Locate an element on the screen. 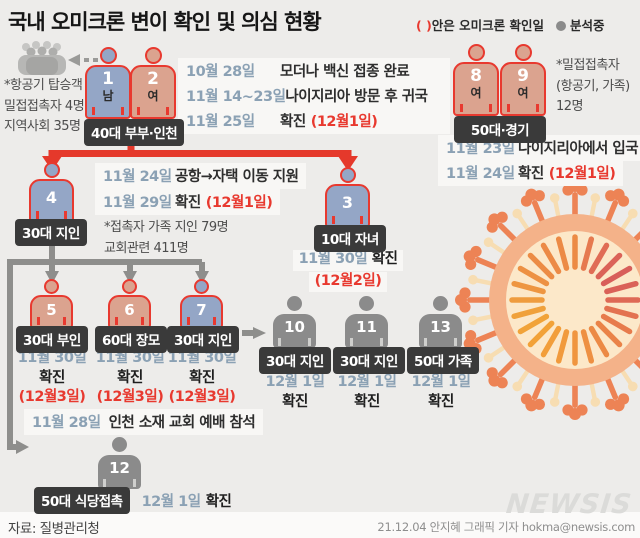 This screenshot has height=538, width=640. p7-dates: 11월 30일 확진 (12월3일) is located at coordinates (202, 377).